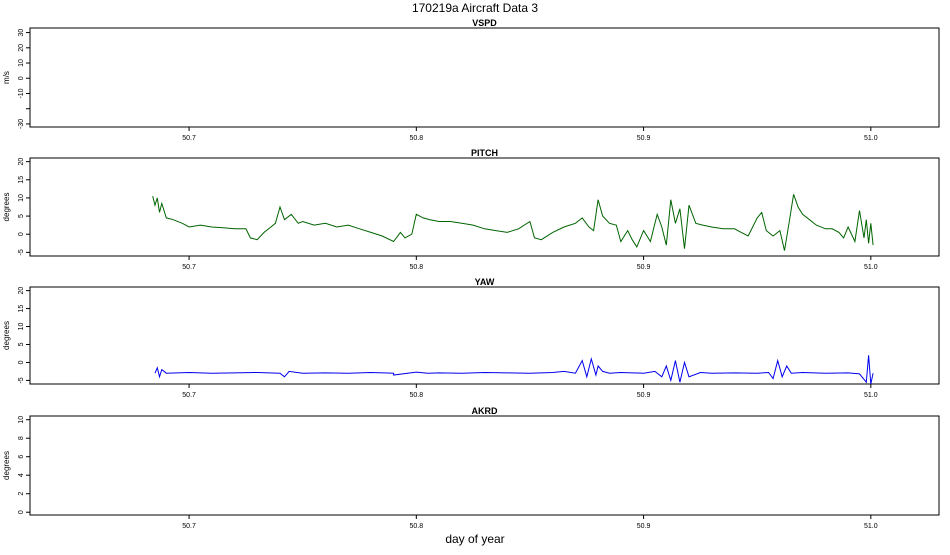 The height and width of the screenshot is (555, 950). Describe the element at coordinates (484, 23) in the screenshot. I see `panel-title: VSPD` at that location.